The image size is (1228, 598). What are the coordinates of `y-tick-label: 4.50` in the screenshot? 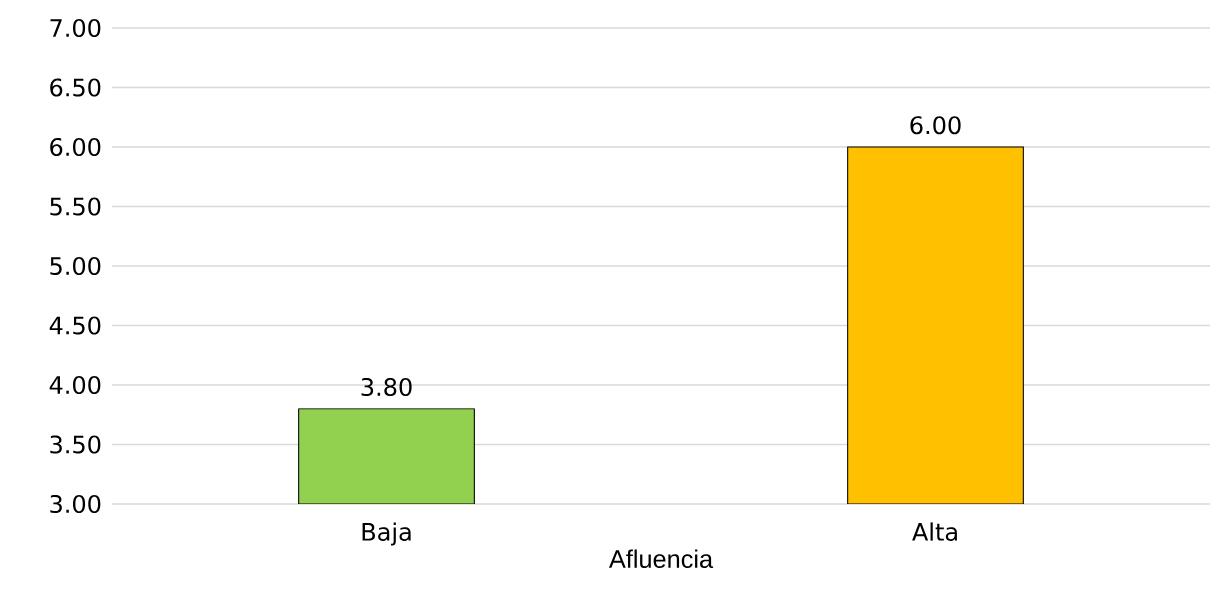 It's located at (75, 325).